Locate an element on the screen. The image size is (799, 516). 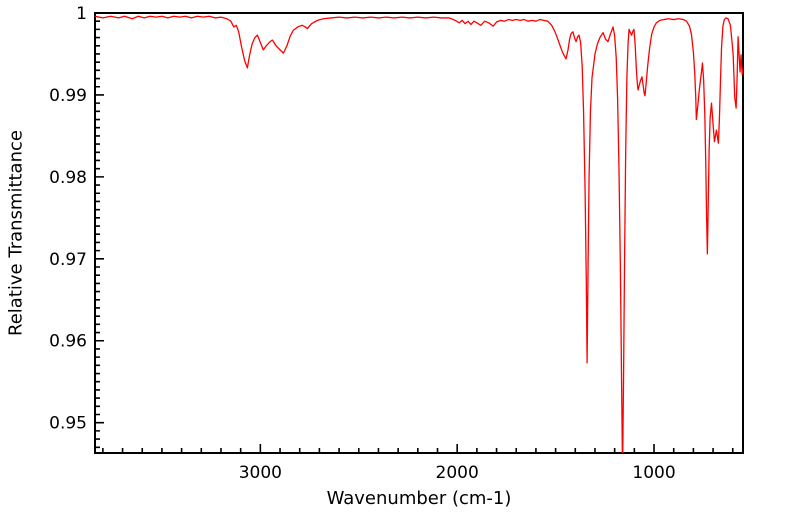
y-axis-ticks is located at coordinates (99, 230).